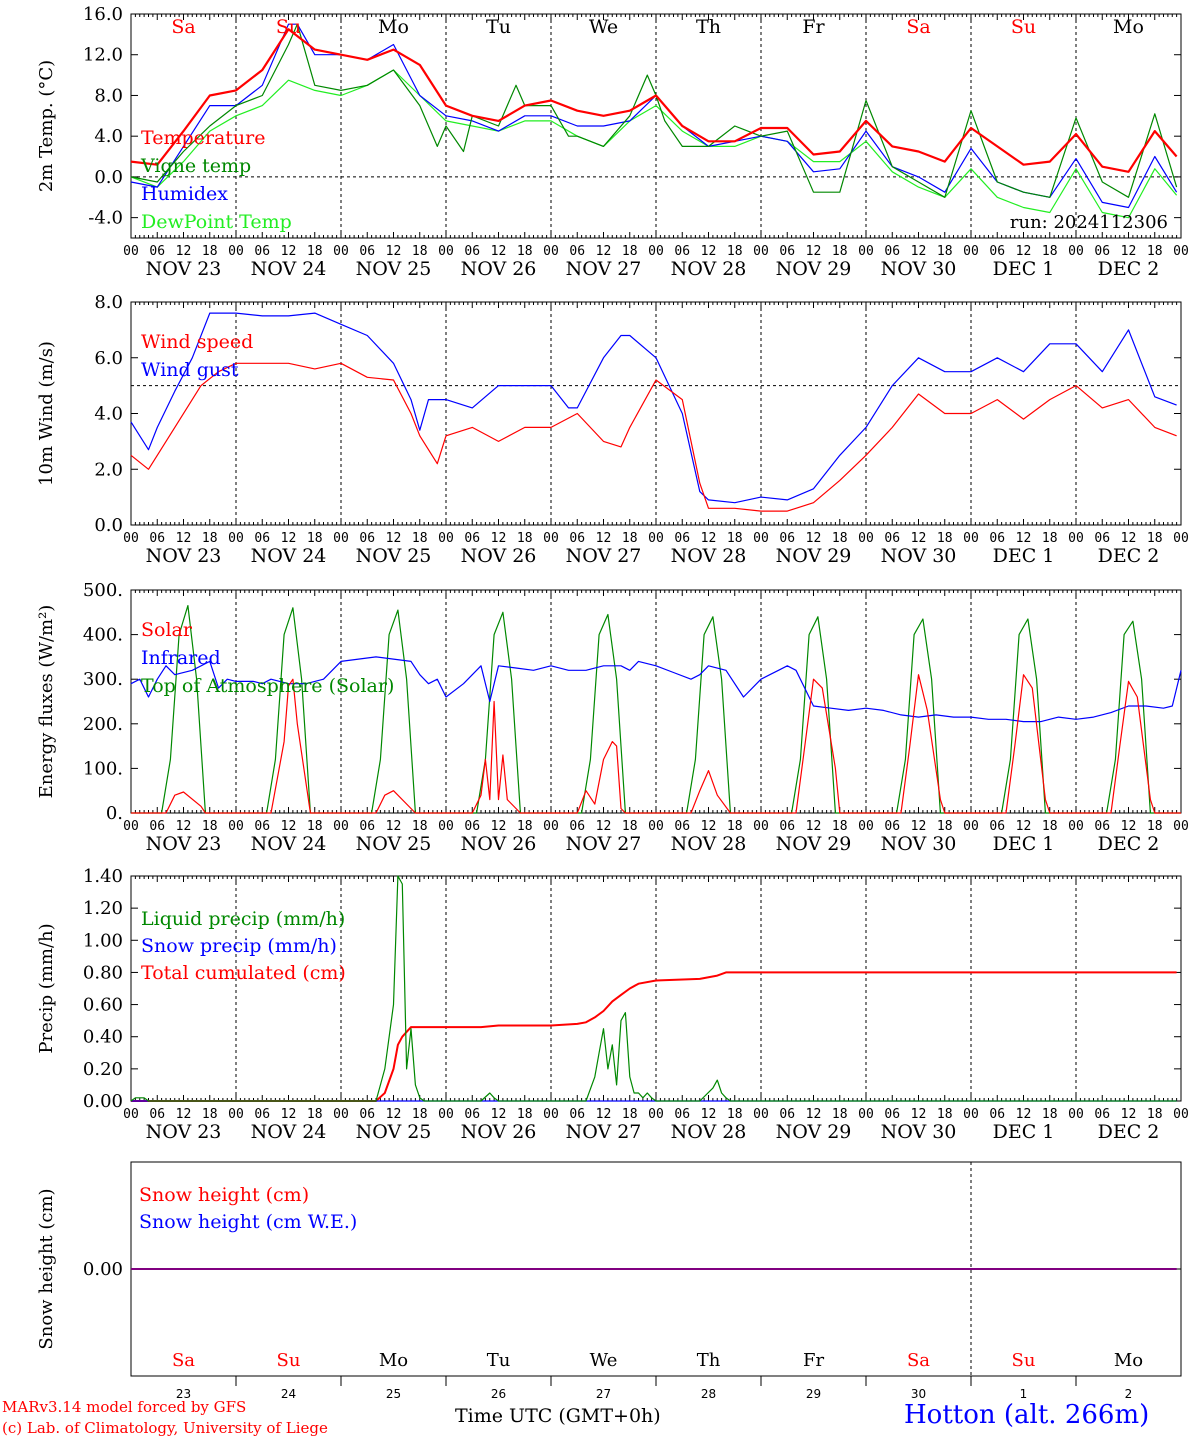  I want to click on y-tick-label: 0., so click(114, 813).